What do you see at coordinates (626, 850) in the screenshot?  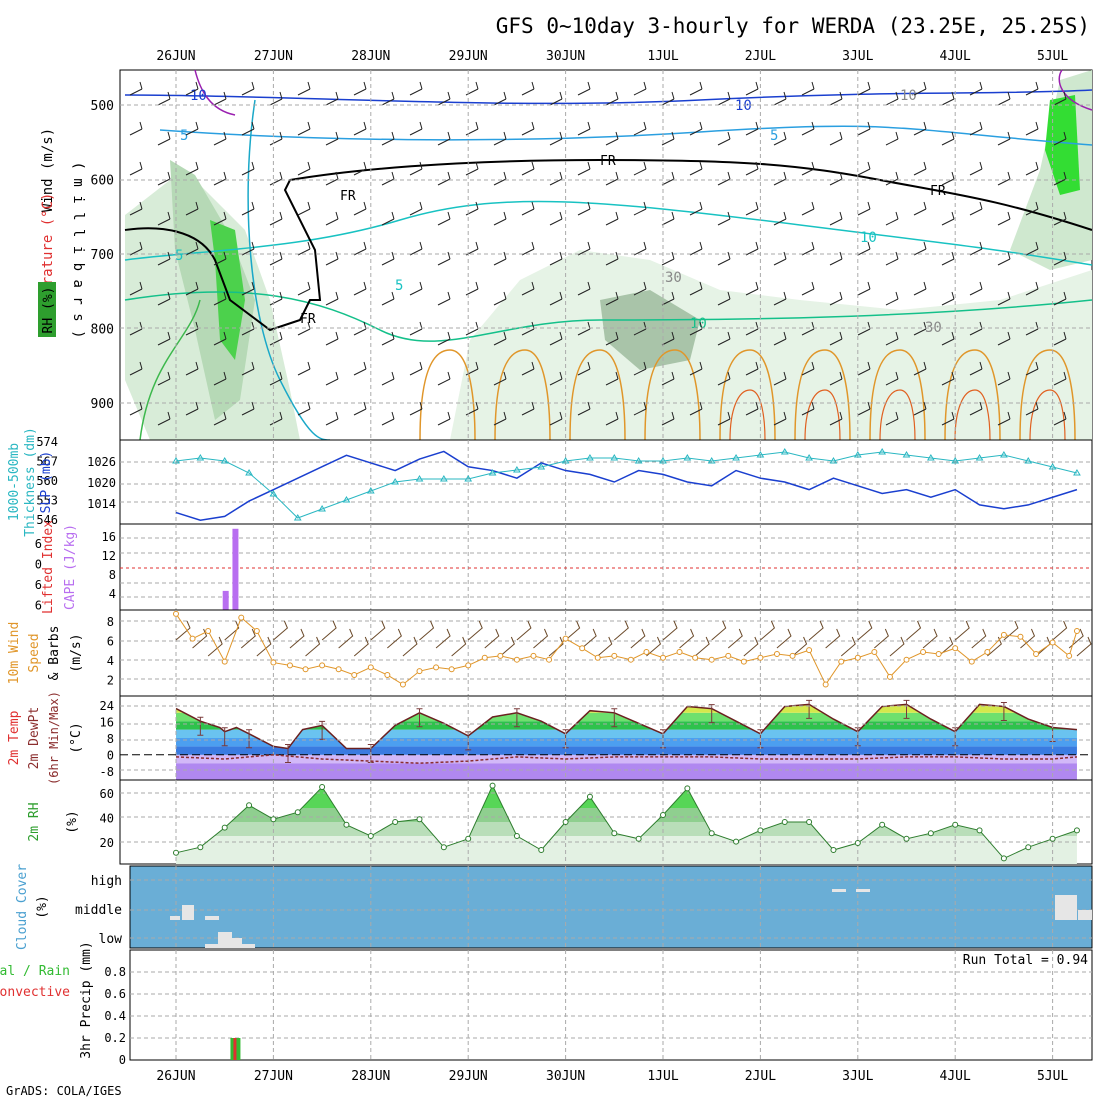 I see `rh-band` at bounding box center [626, 850].